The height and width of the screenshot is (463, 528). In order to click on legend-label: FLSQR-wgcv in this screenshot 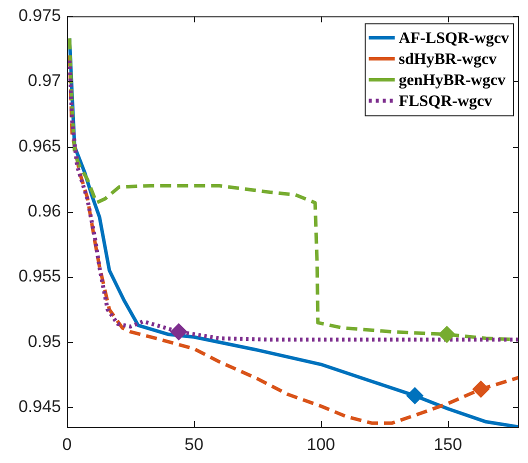, I will do `click(445, 101)`.